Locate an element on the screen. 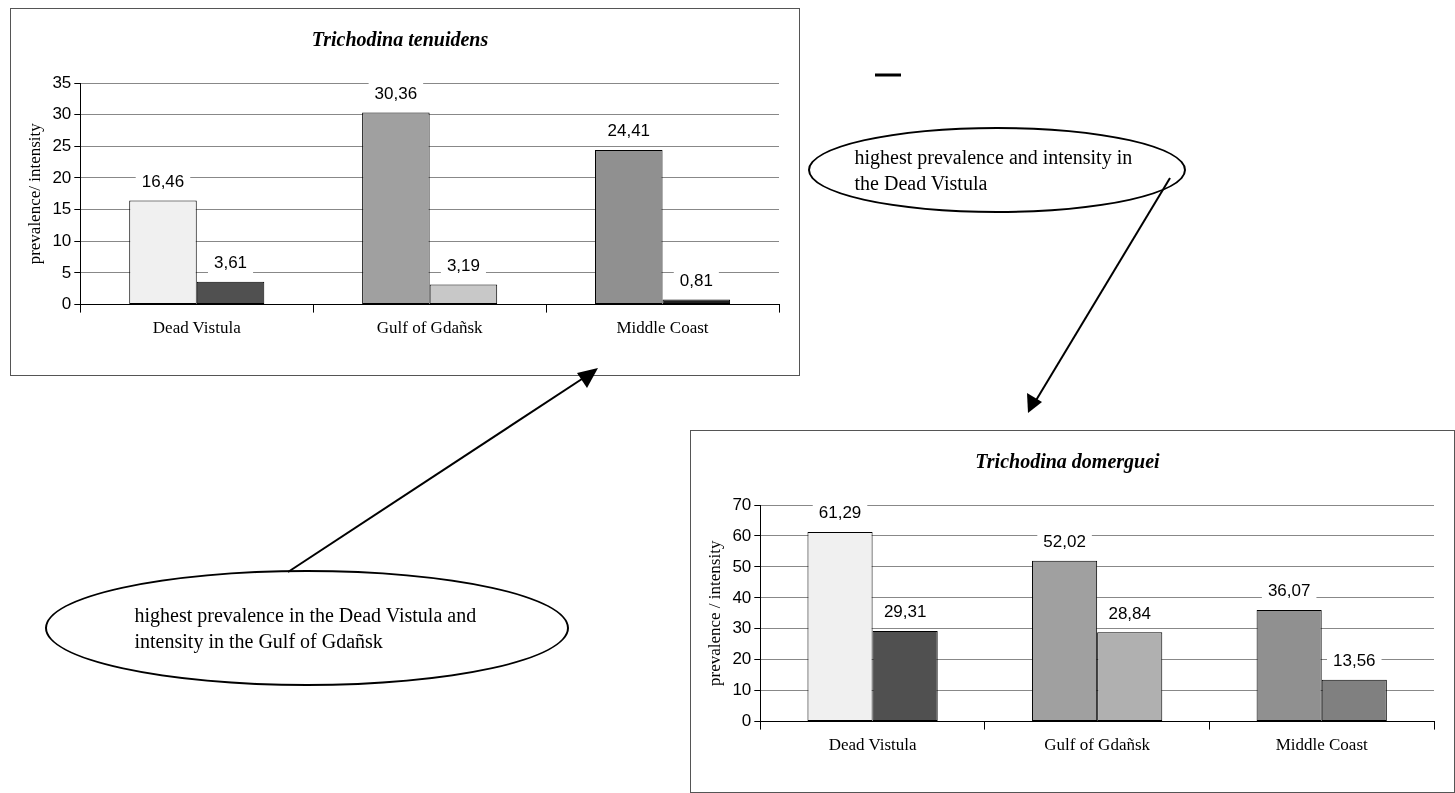 The height and width of the screenshot is (793, 1455). chart-title: Trichodina domerguei is located at coordinates (1068, 462).